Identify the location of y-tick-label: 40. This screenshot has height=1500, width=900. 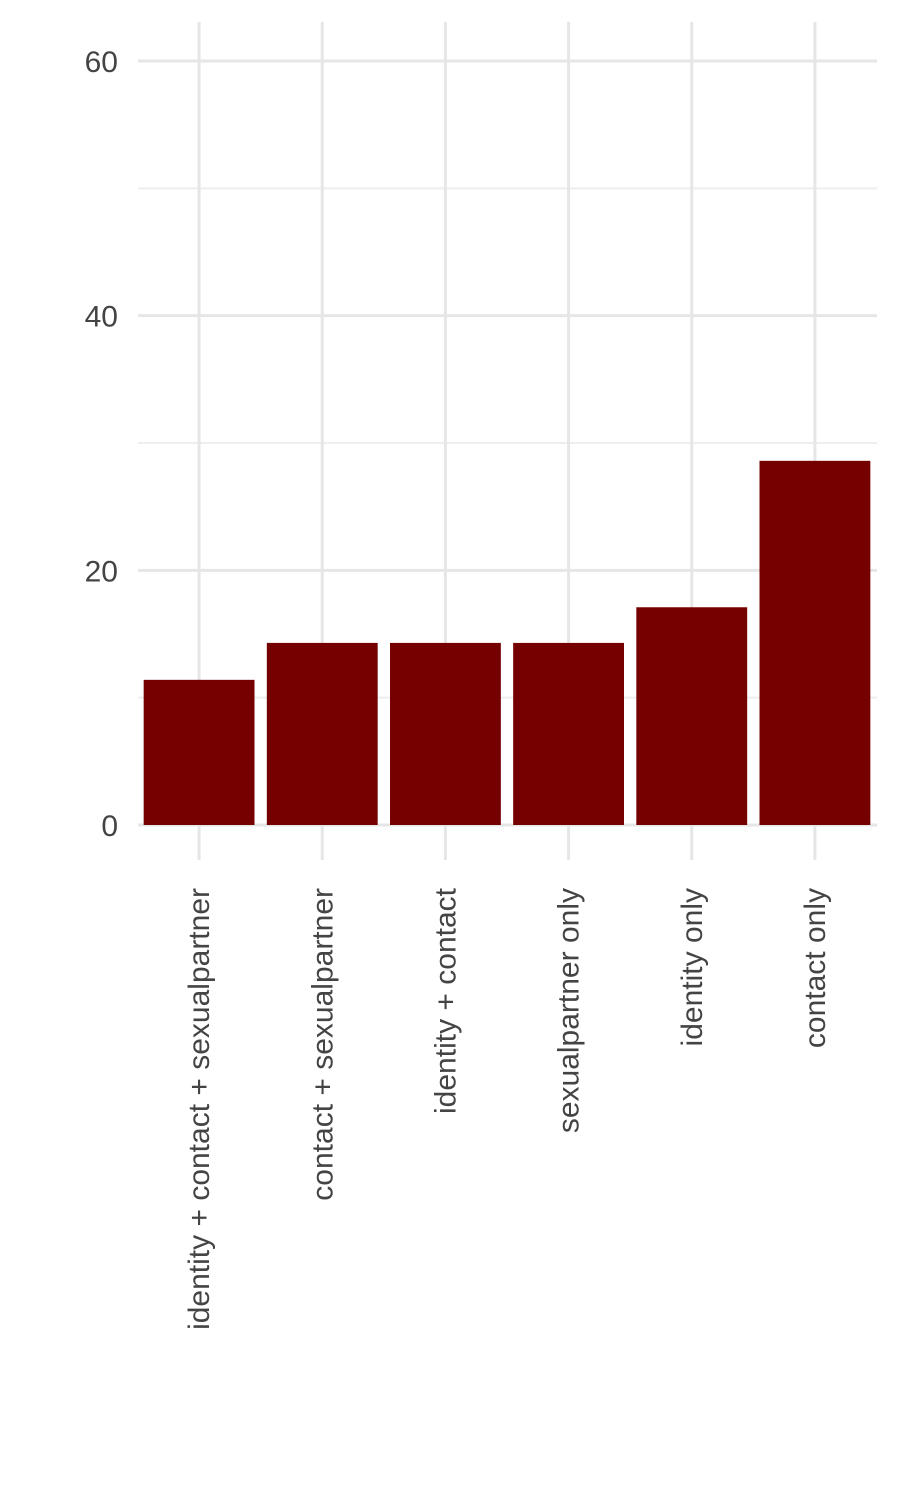
(101, 317).